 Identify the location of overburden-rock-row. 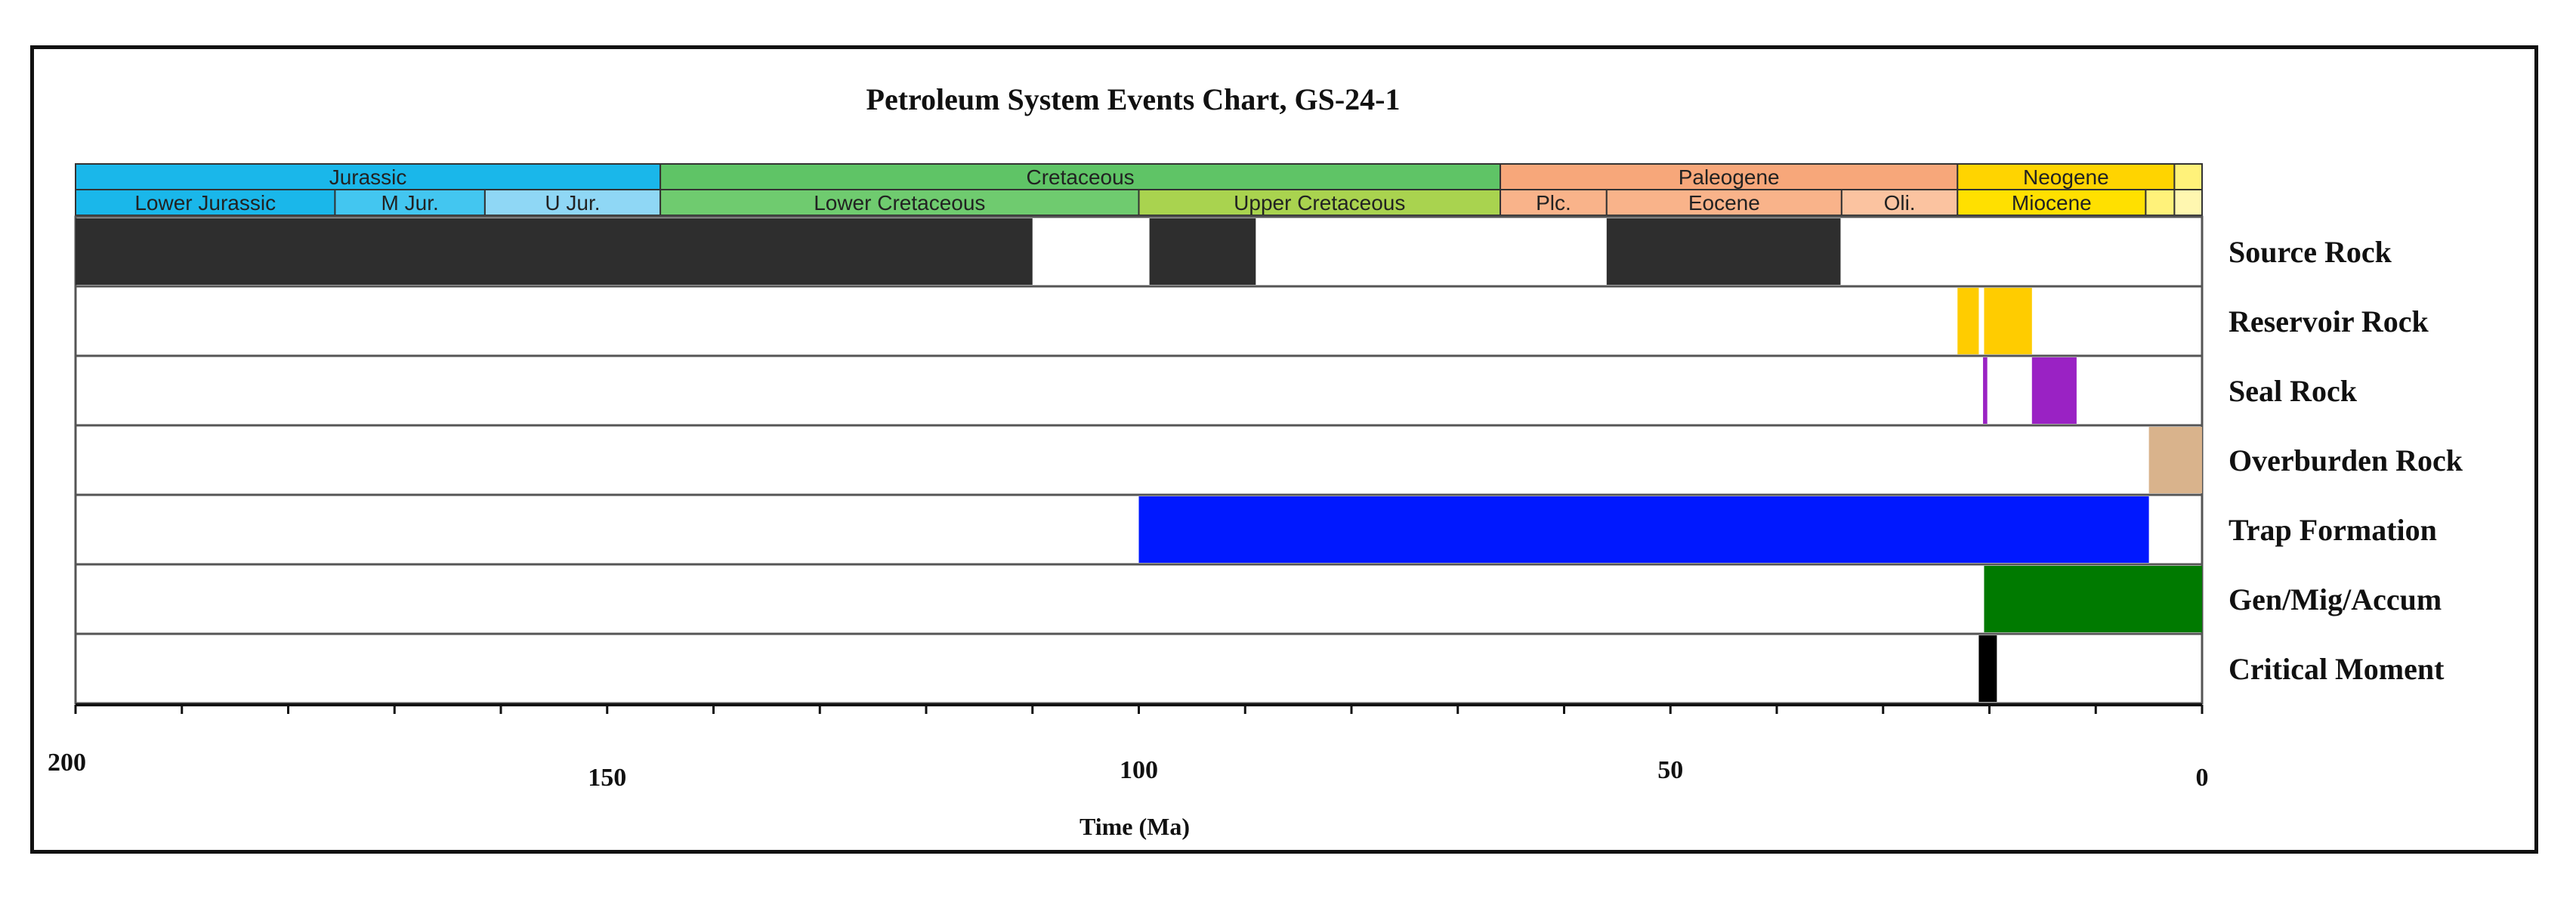
(1139, 460).